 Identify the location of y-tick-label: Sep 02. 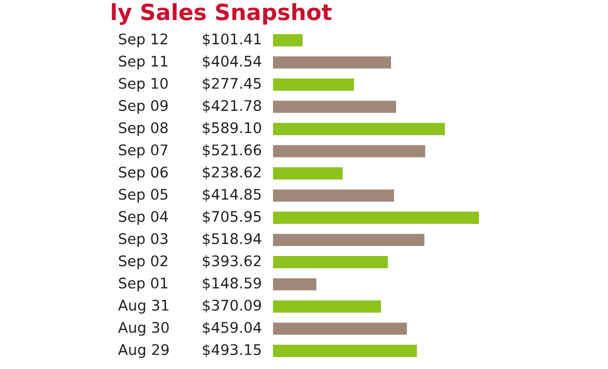
(143, 262).